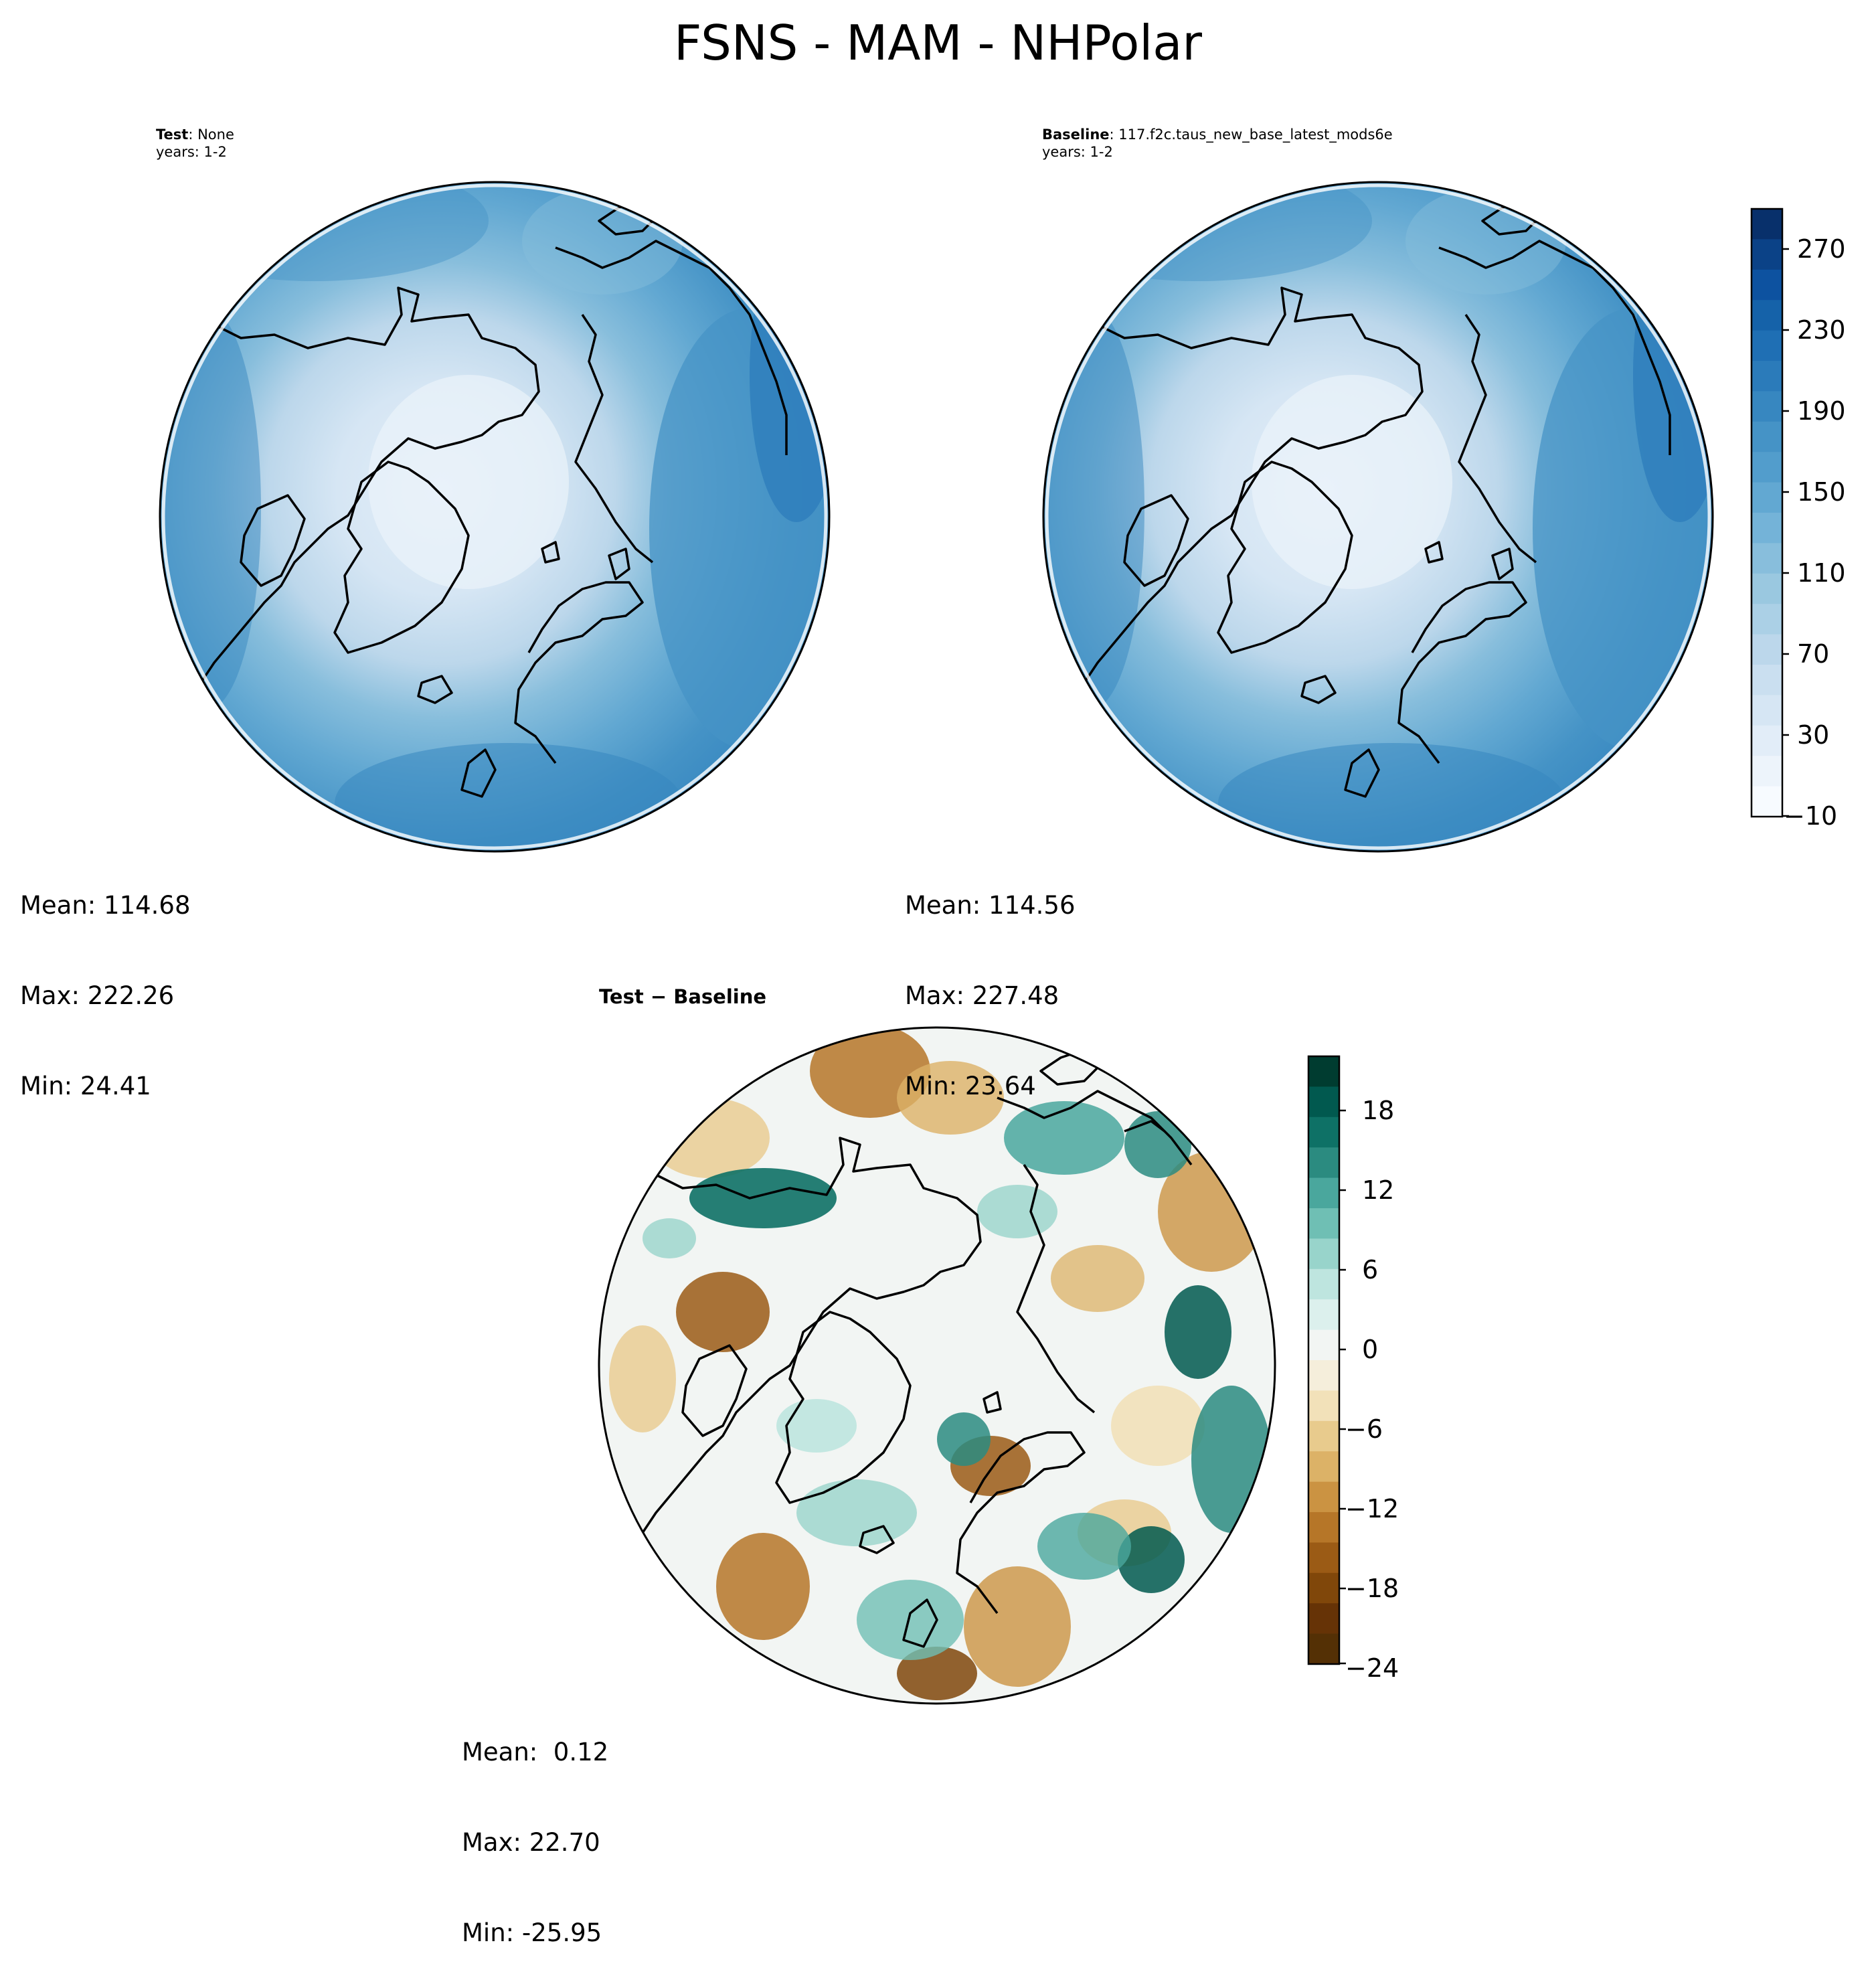 The height and width of the screenshot is (1978, 1876). What do you see at coordinates (1821, 411) in the screenshot?
I see `colorbar-main-tick: 190` at bounding box center [1821, 411].